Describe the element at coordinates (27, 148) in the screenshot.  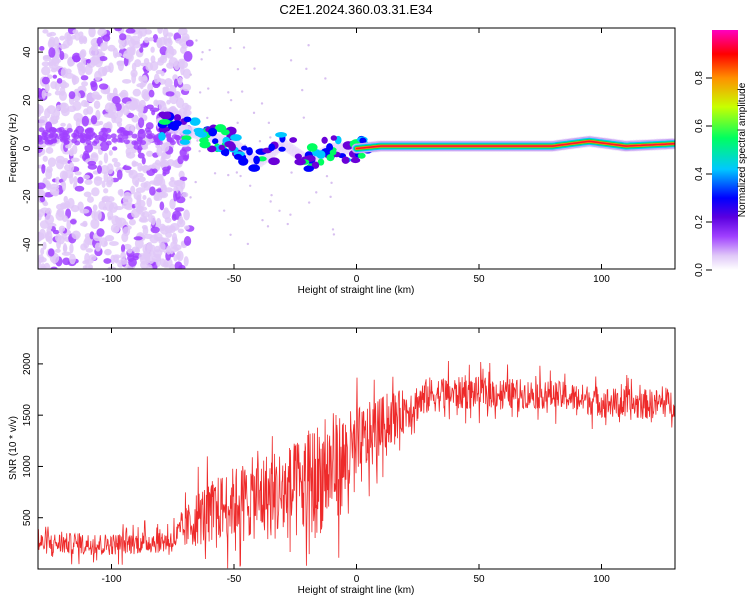
I see `top-y-tick-label: 0` at that location.